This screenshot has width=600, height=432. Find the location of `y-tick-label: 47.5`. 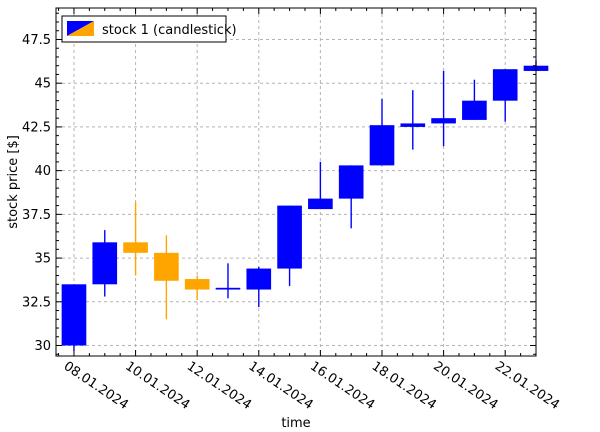

y-tick-label: 47.5 is located at coordinates (36, 40).